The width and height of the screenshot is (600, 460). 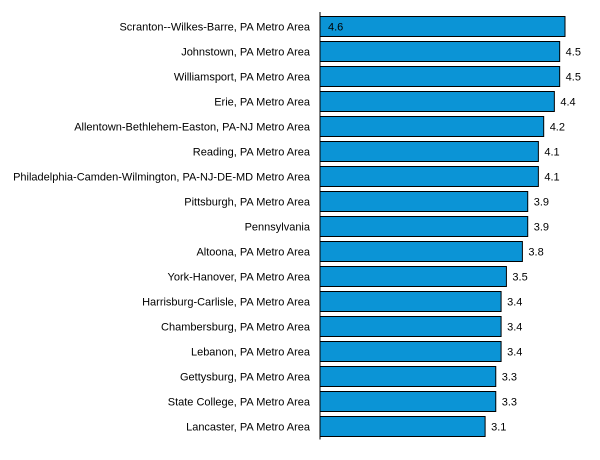 I want to click on category-label: State College, PA Metro Area, so click(x=239, y=403).